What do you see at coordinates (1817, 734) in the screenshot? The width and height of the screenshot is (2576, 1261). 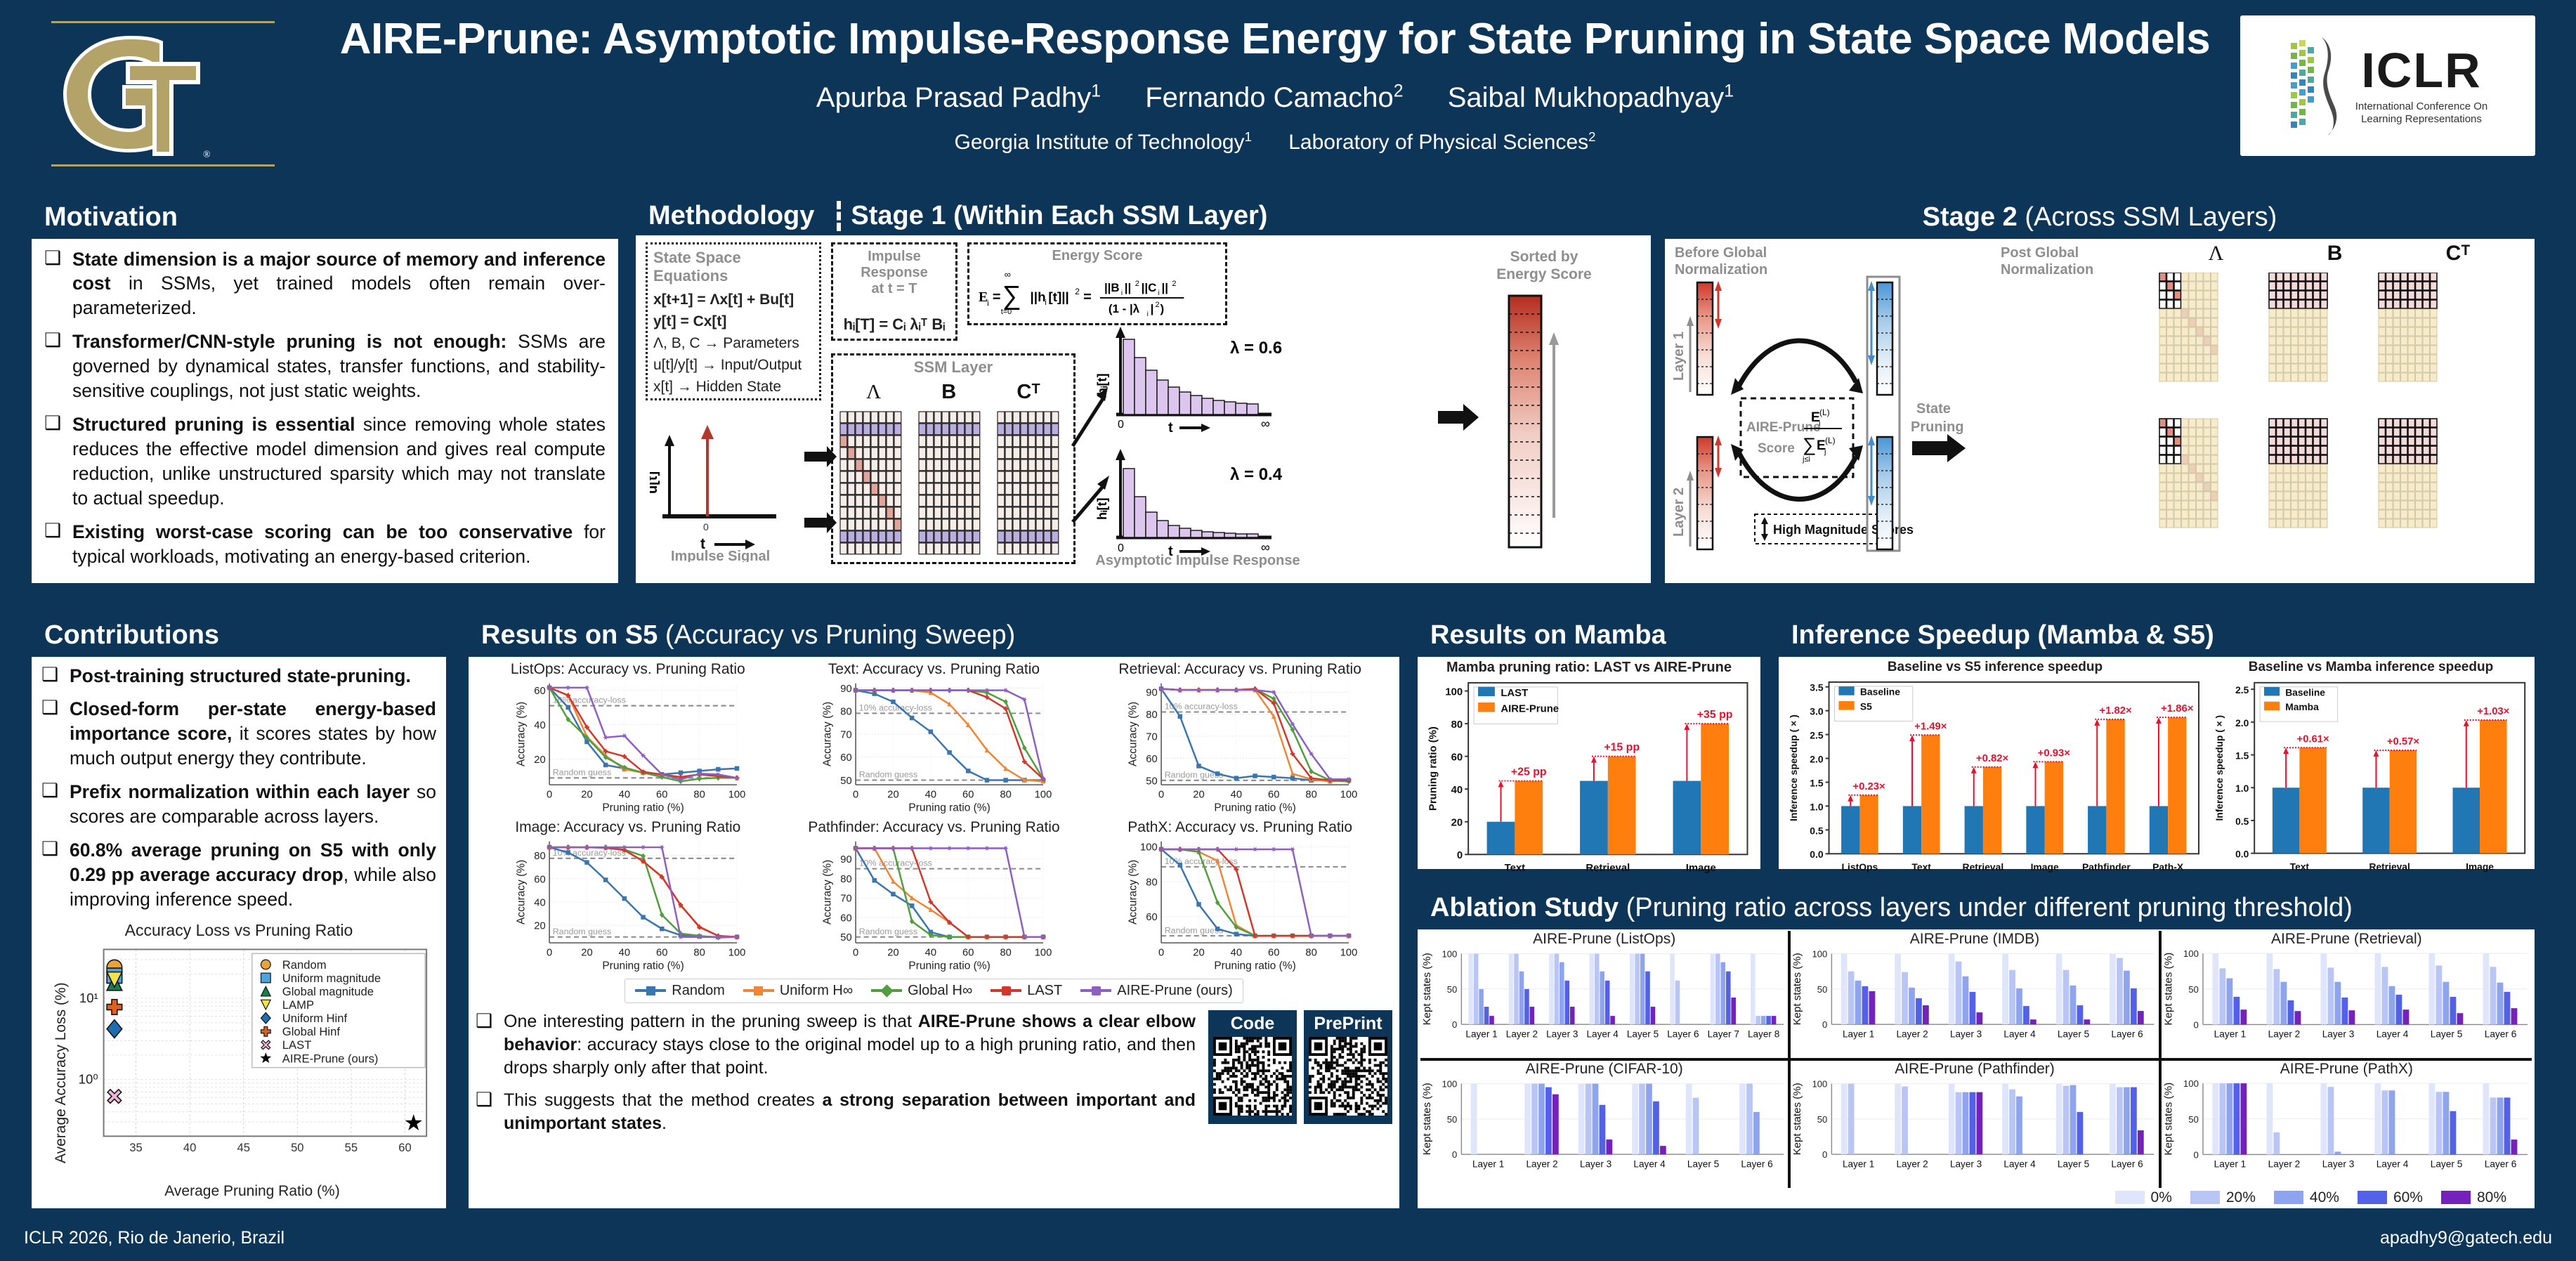 I see `svg-text: 2.5` at bounding box center [1817, 734].